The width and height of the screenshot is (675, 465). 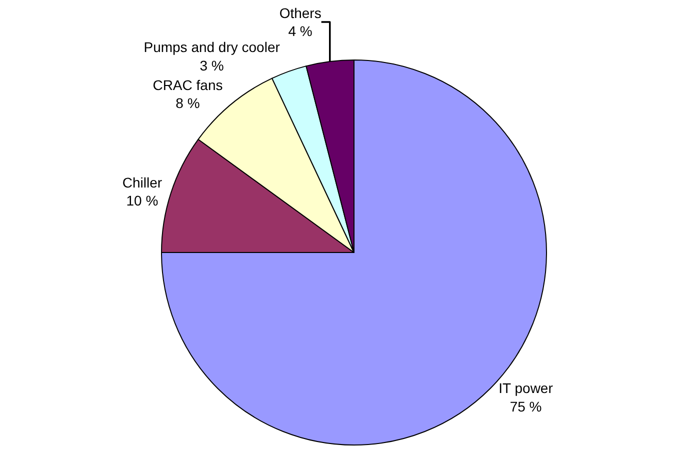 What do you see at coordinates (300, 31) in the screenshot?
I see `data-label: 4 %` at bounding box center [300, 31].